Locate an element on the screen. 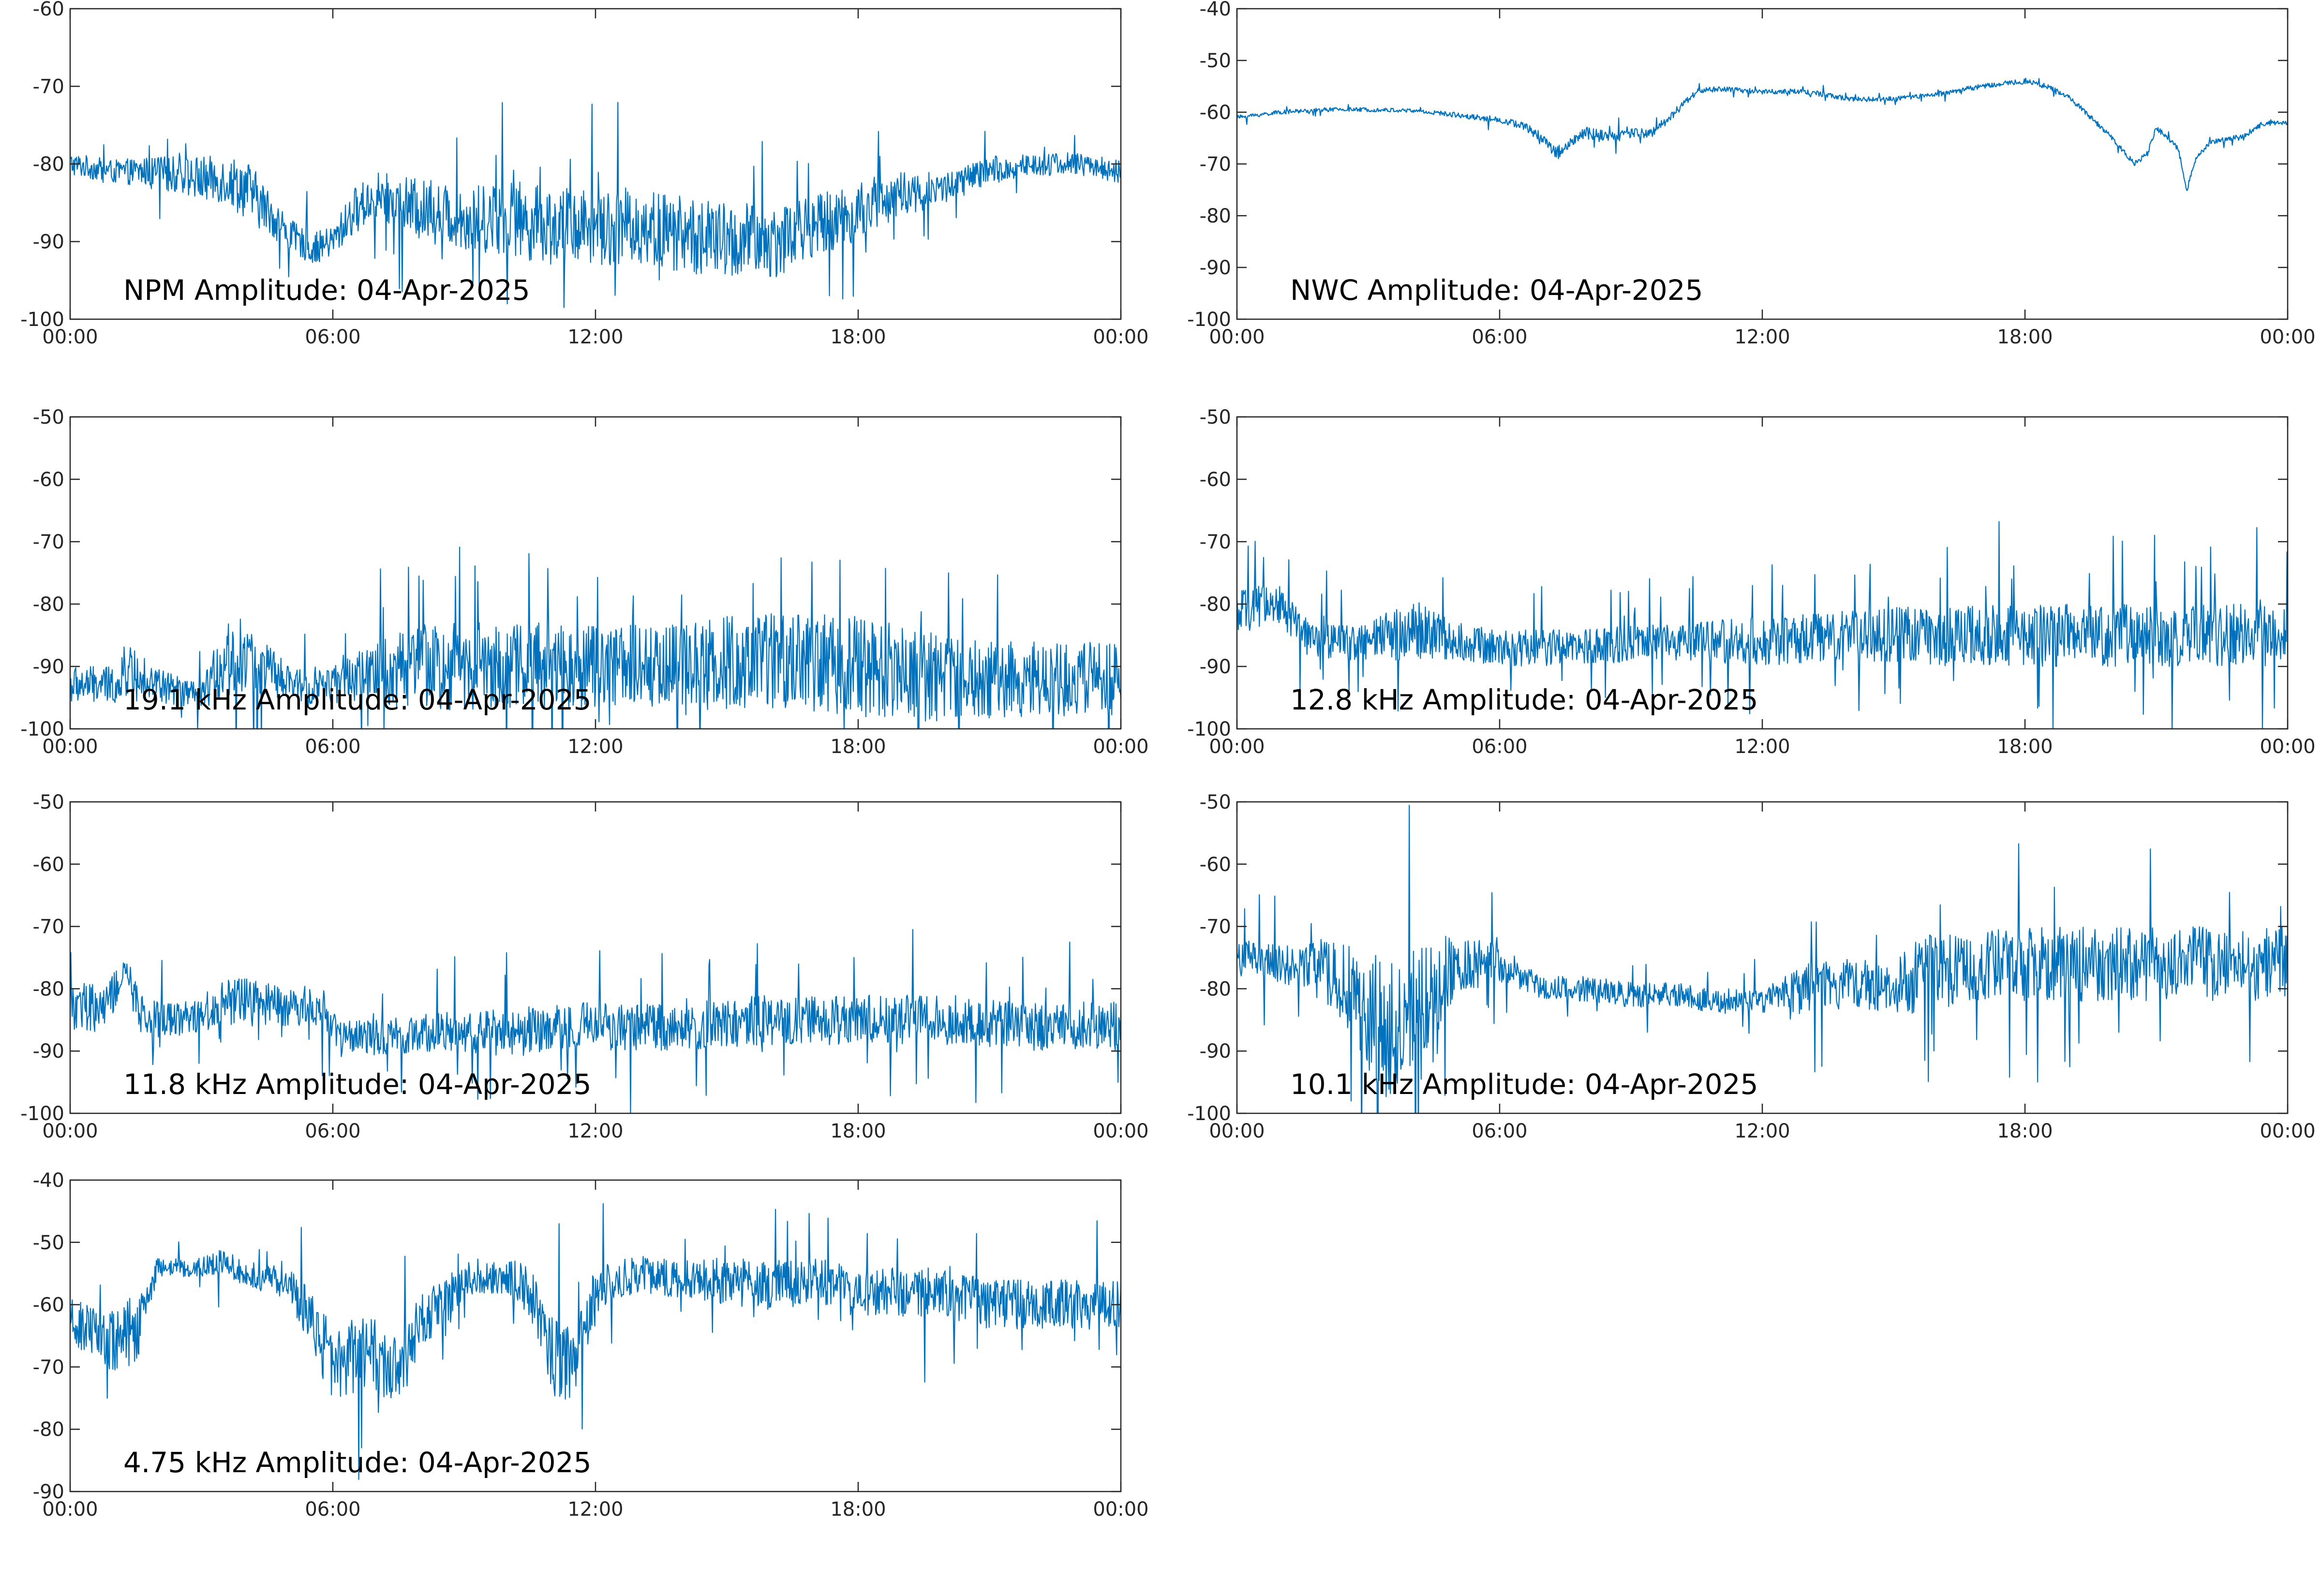 The height and width of the screenshot is (1596, 2322). panel-title: 4.75 kHz Amplitude: 04-Apr-2025 is located at coordinates (357, 1462).